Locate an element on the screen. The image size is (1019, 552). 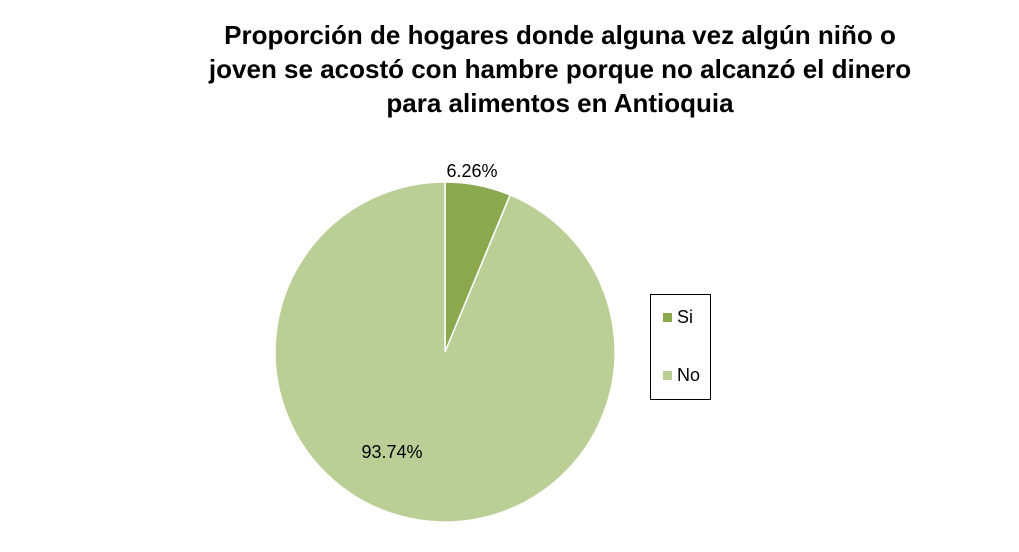
legend-swatch-si is located at coordinates (667, 317).